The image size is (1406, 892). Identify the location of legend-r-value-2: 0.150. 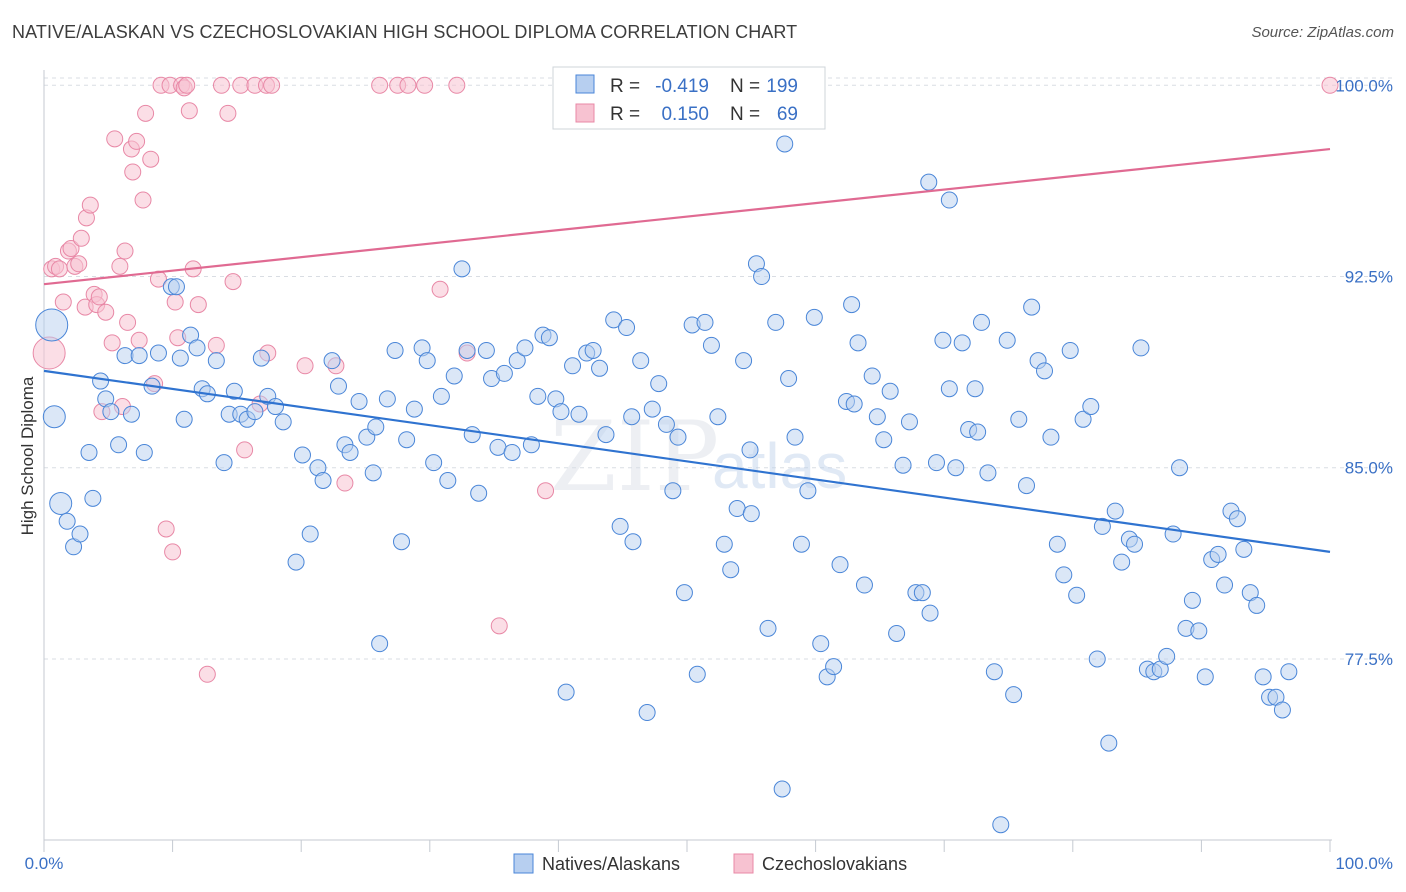
(685, 114).